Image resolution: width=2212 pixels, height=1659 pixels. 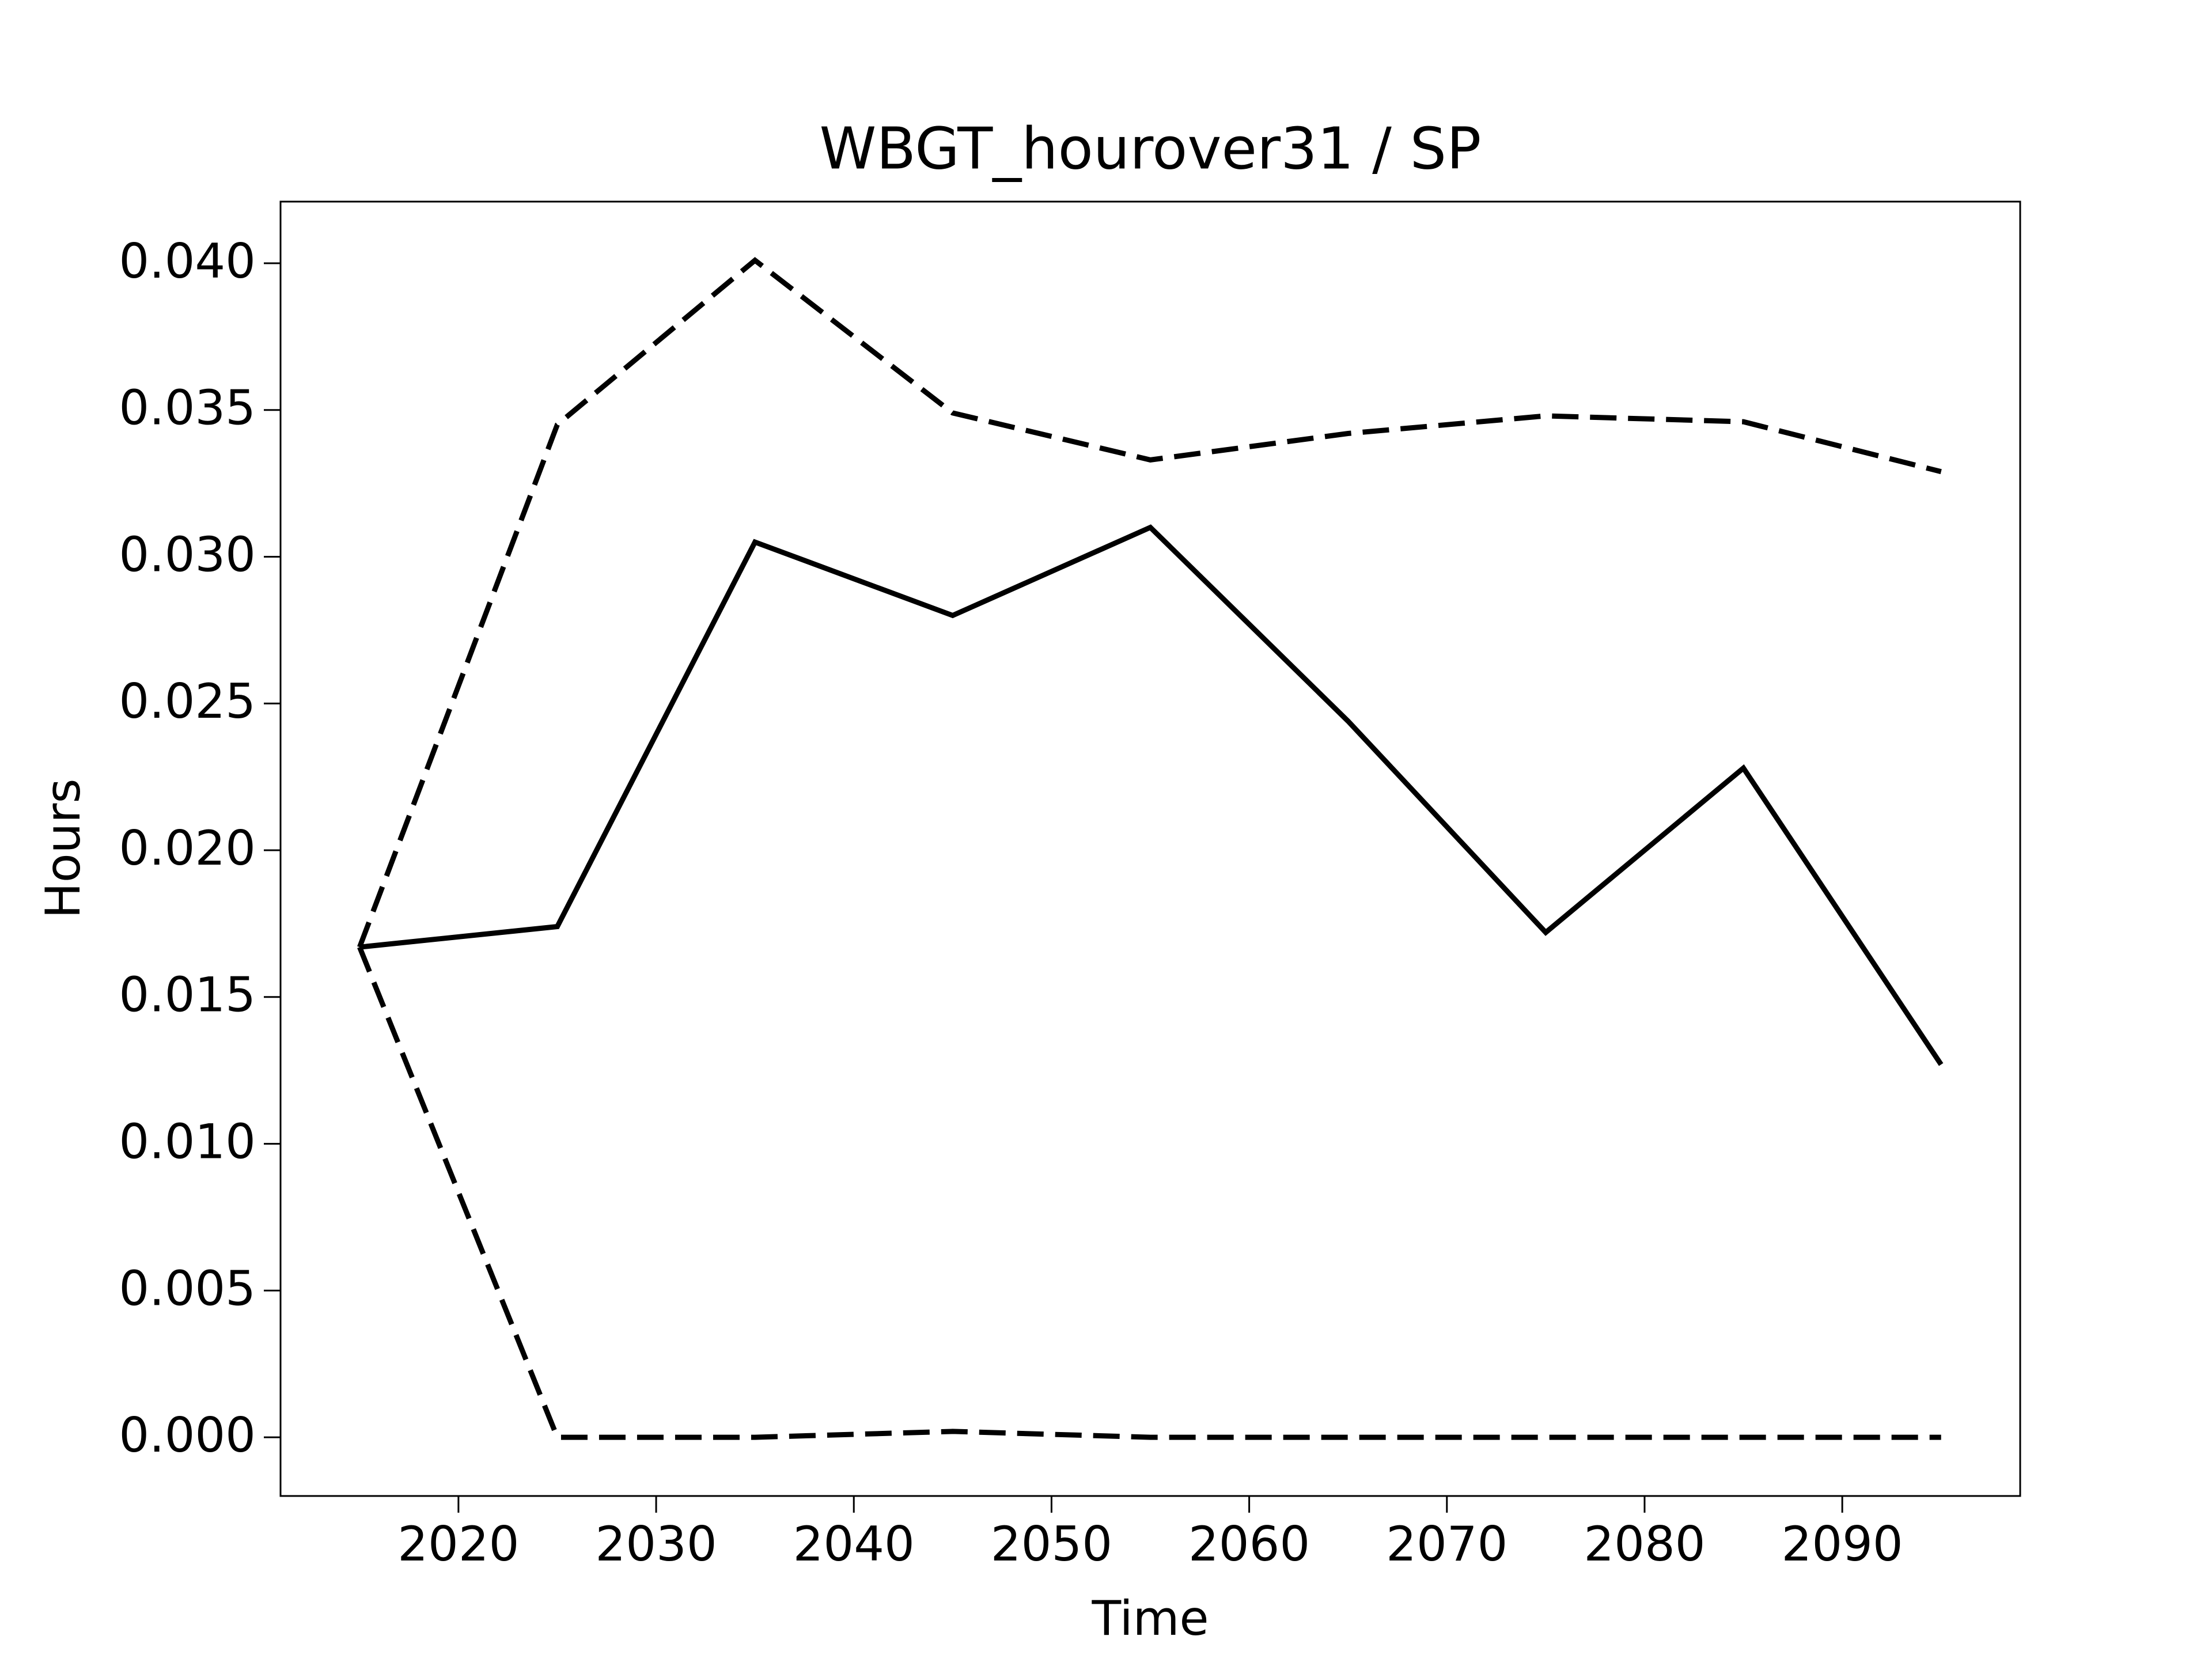 I want to click on y-tick-label: 0.010, so click(x=187, y=1142).